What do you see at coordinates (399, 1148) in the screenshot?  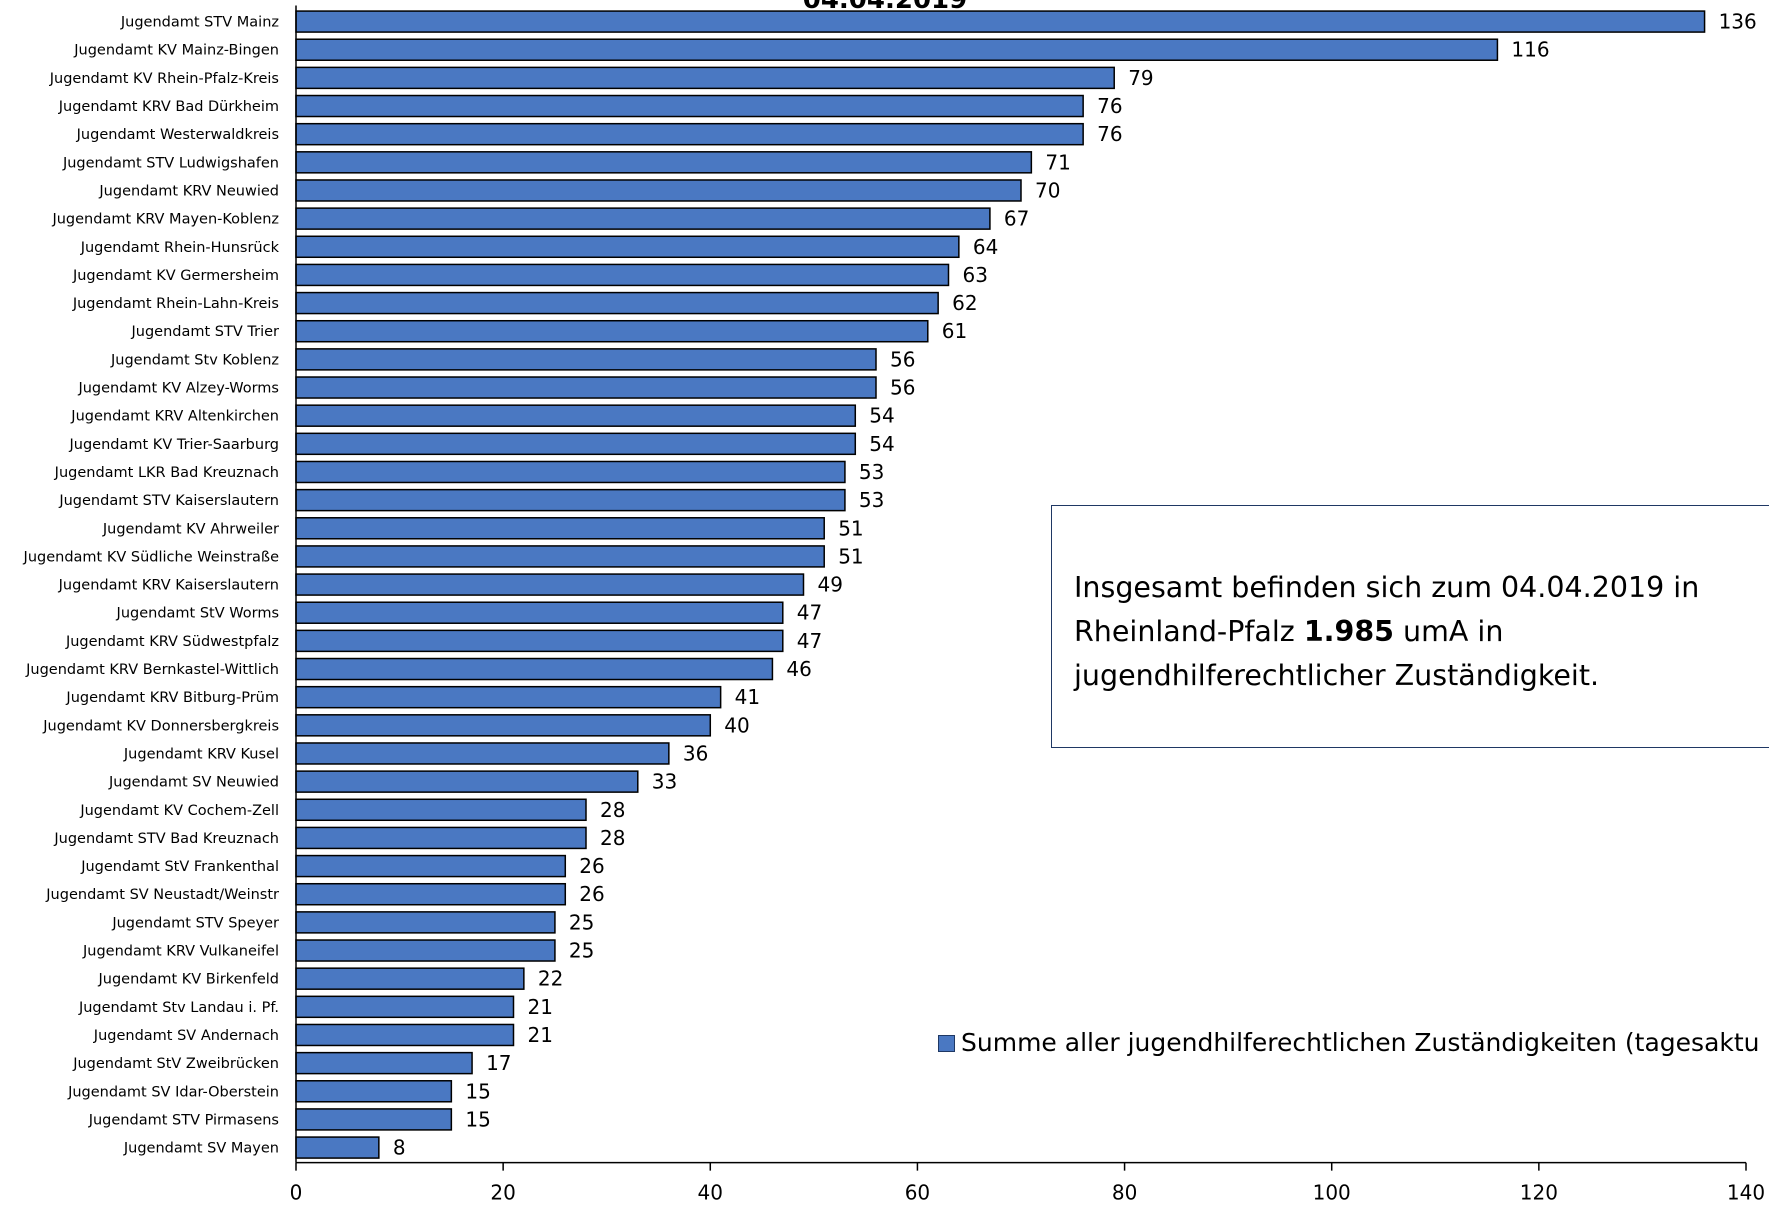 I see `value-label: 8` at bounding box center [399, 1148].